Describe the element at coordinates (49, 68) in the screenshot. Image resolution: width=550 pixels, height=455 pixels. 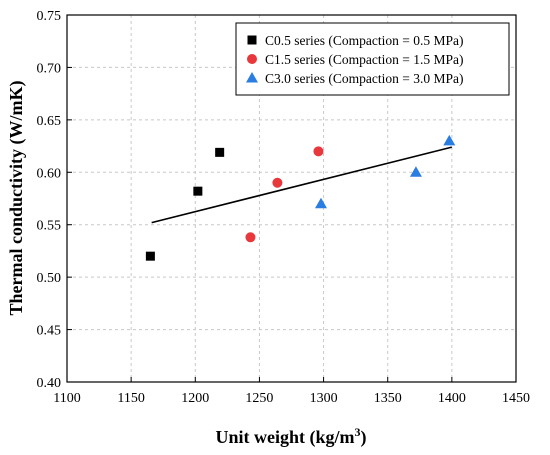
I see `y-tick-label: 0.70` at that location.